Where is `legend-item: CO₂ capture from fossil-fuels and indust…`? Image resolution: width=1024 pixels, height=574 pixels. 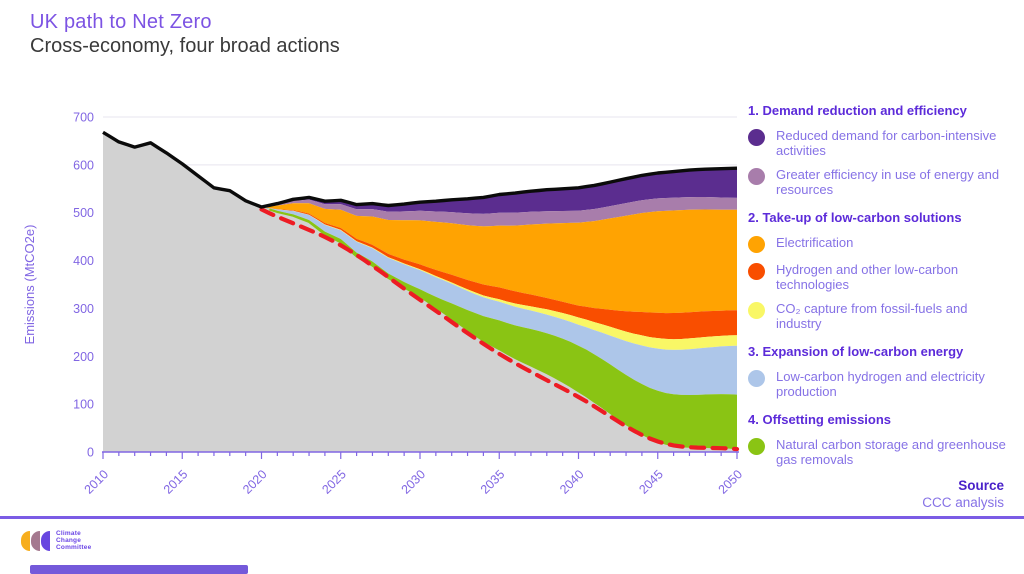 legend-item: CO₂ capture from fossil-fuels and indust… is located at coordinates (881, 316).